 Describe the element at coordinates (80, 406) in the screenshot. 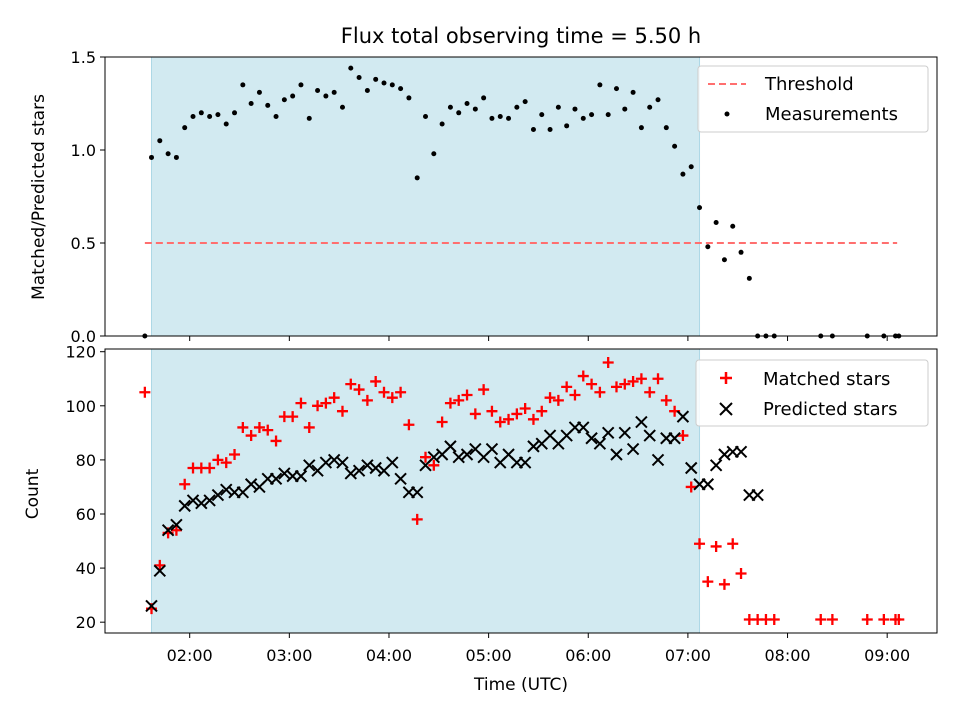

I see `count-y-tick-label: 100` at that location.